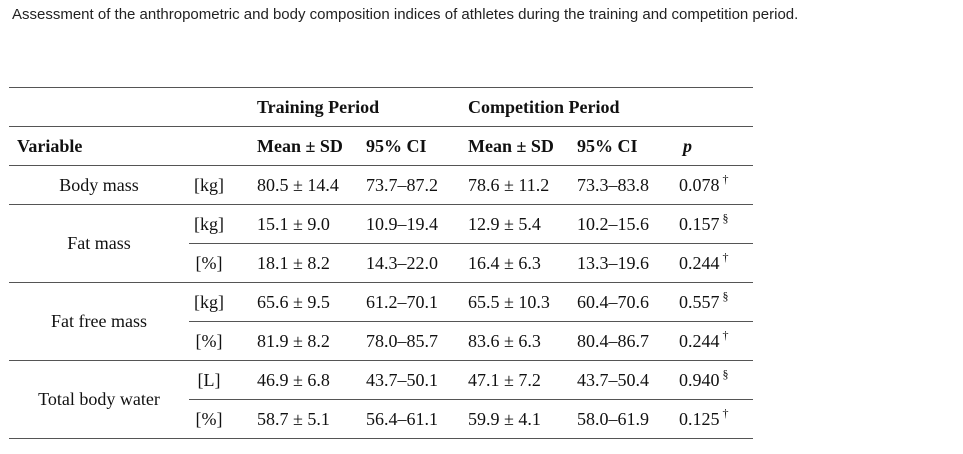  What do you see at coordinates (522, 302) in the screenshot?
I see `competition-mean-cell: 65.5 ± 10.3` at bounding box center [522, 302].